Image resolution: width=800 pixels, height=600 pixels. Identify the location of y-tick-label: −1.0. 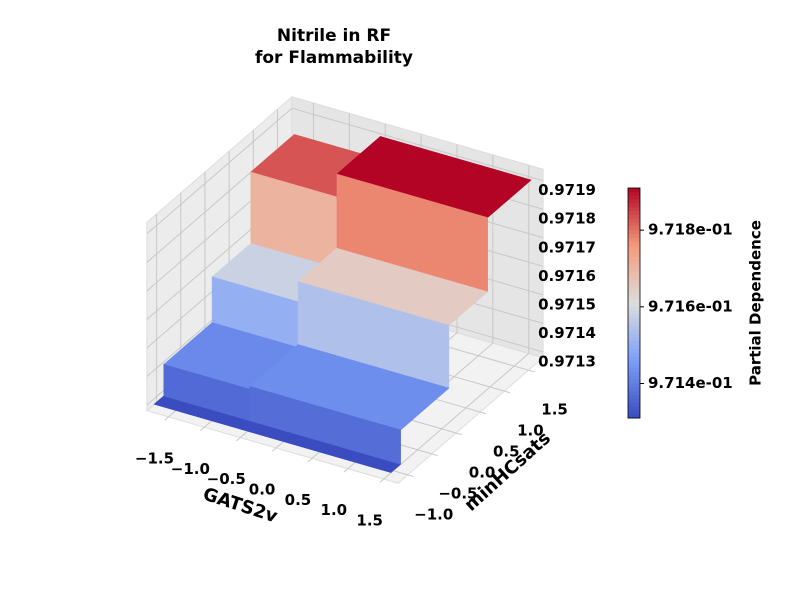
(433, 514).